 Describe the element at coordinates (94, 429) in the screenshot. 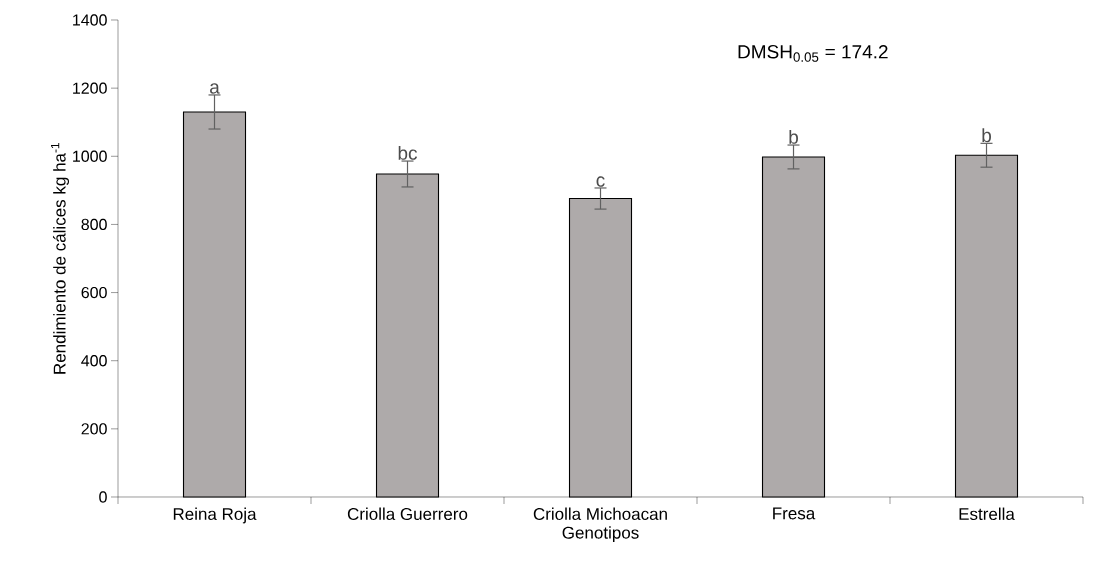

I see `y-tick-label: 200` at that location.